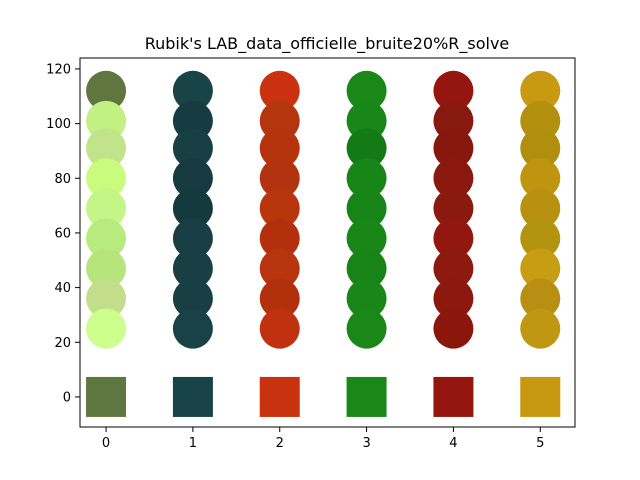  What do you see at coordinates (62, 233) in the screenshot?
I see `y-tick-label-3: 60` at bounding box center [62, 233].